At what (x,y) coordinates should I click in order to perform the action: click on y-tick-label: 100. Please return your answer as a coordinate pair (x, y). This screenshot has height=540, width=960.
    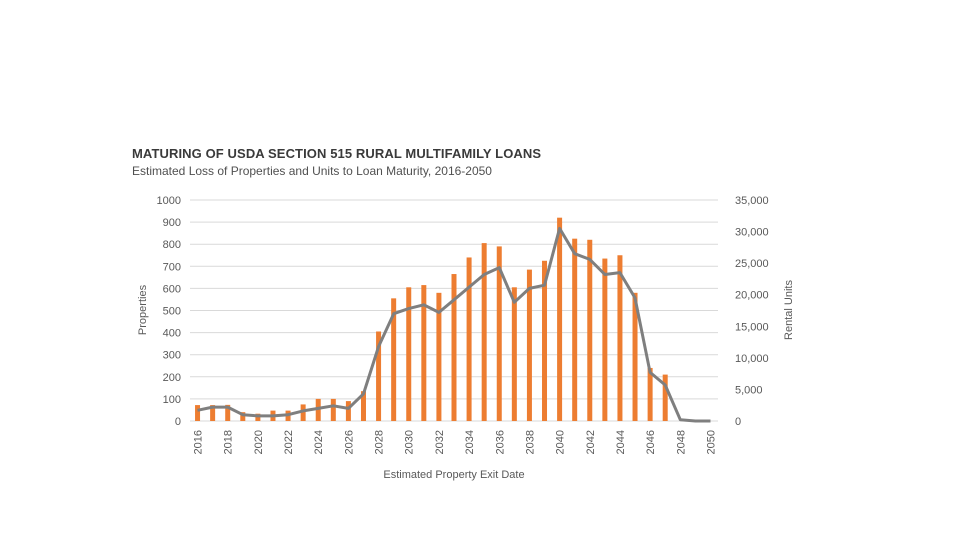
    Looking at the image, I should click on (172, 400).